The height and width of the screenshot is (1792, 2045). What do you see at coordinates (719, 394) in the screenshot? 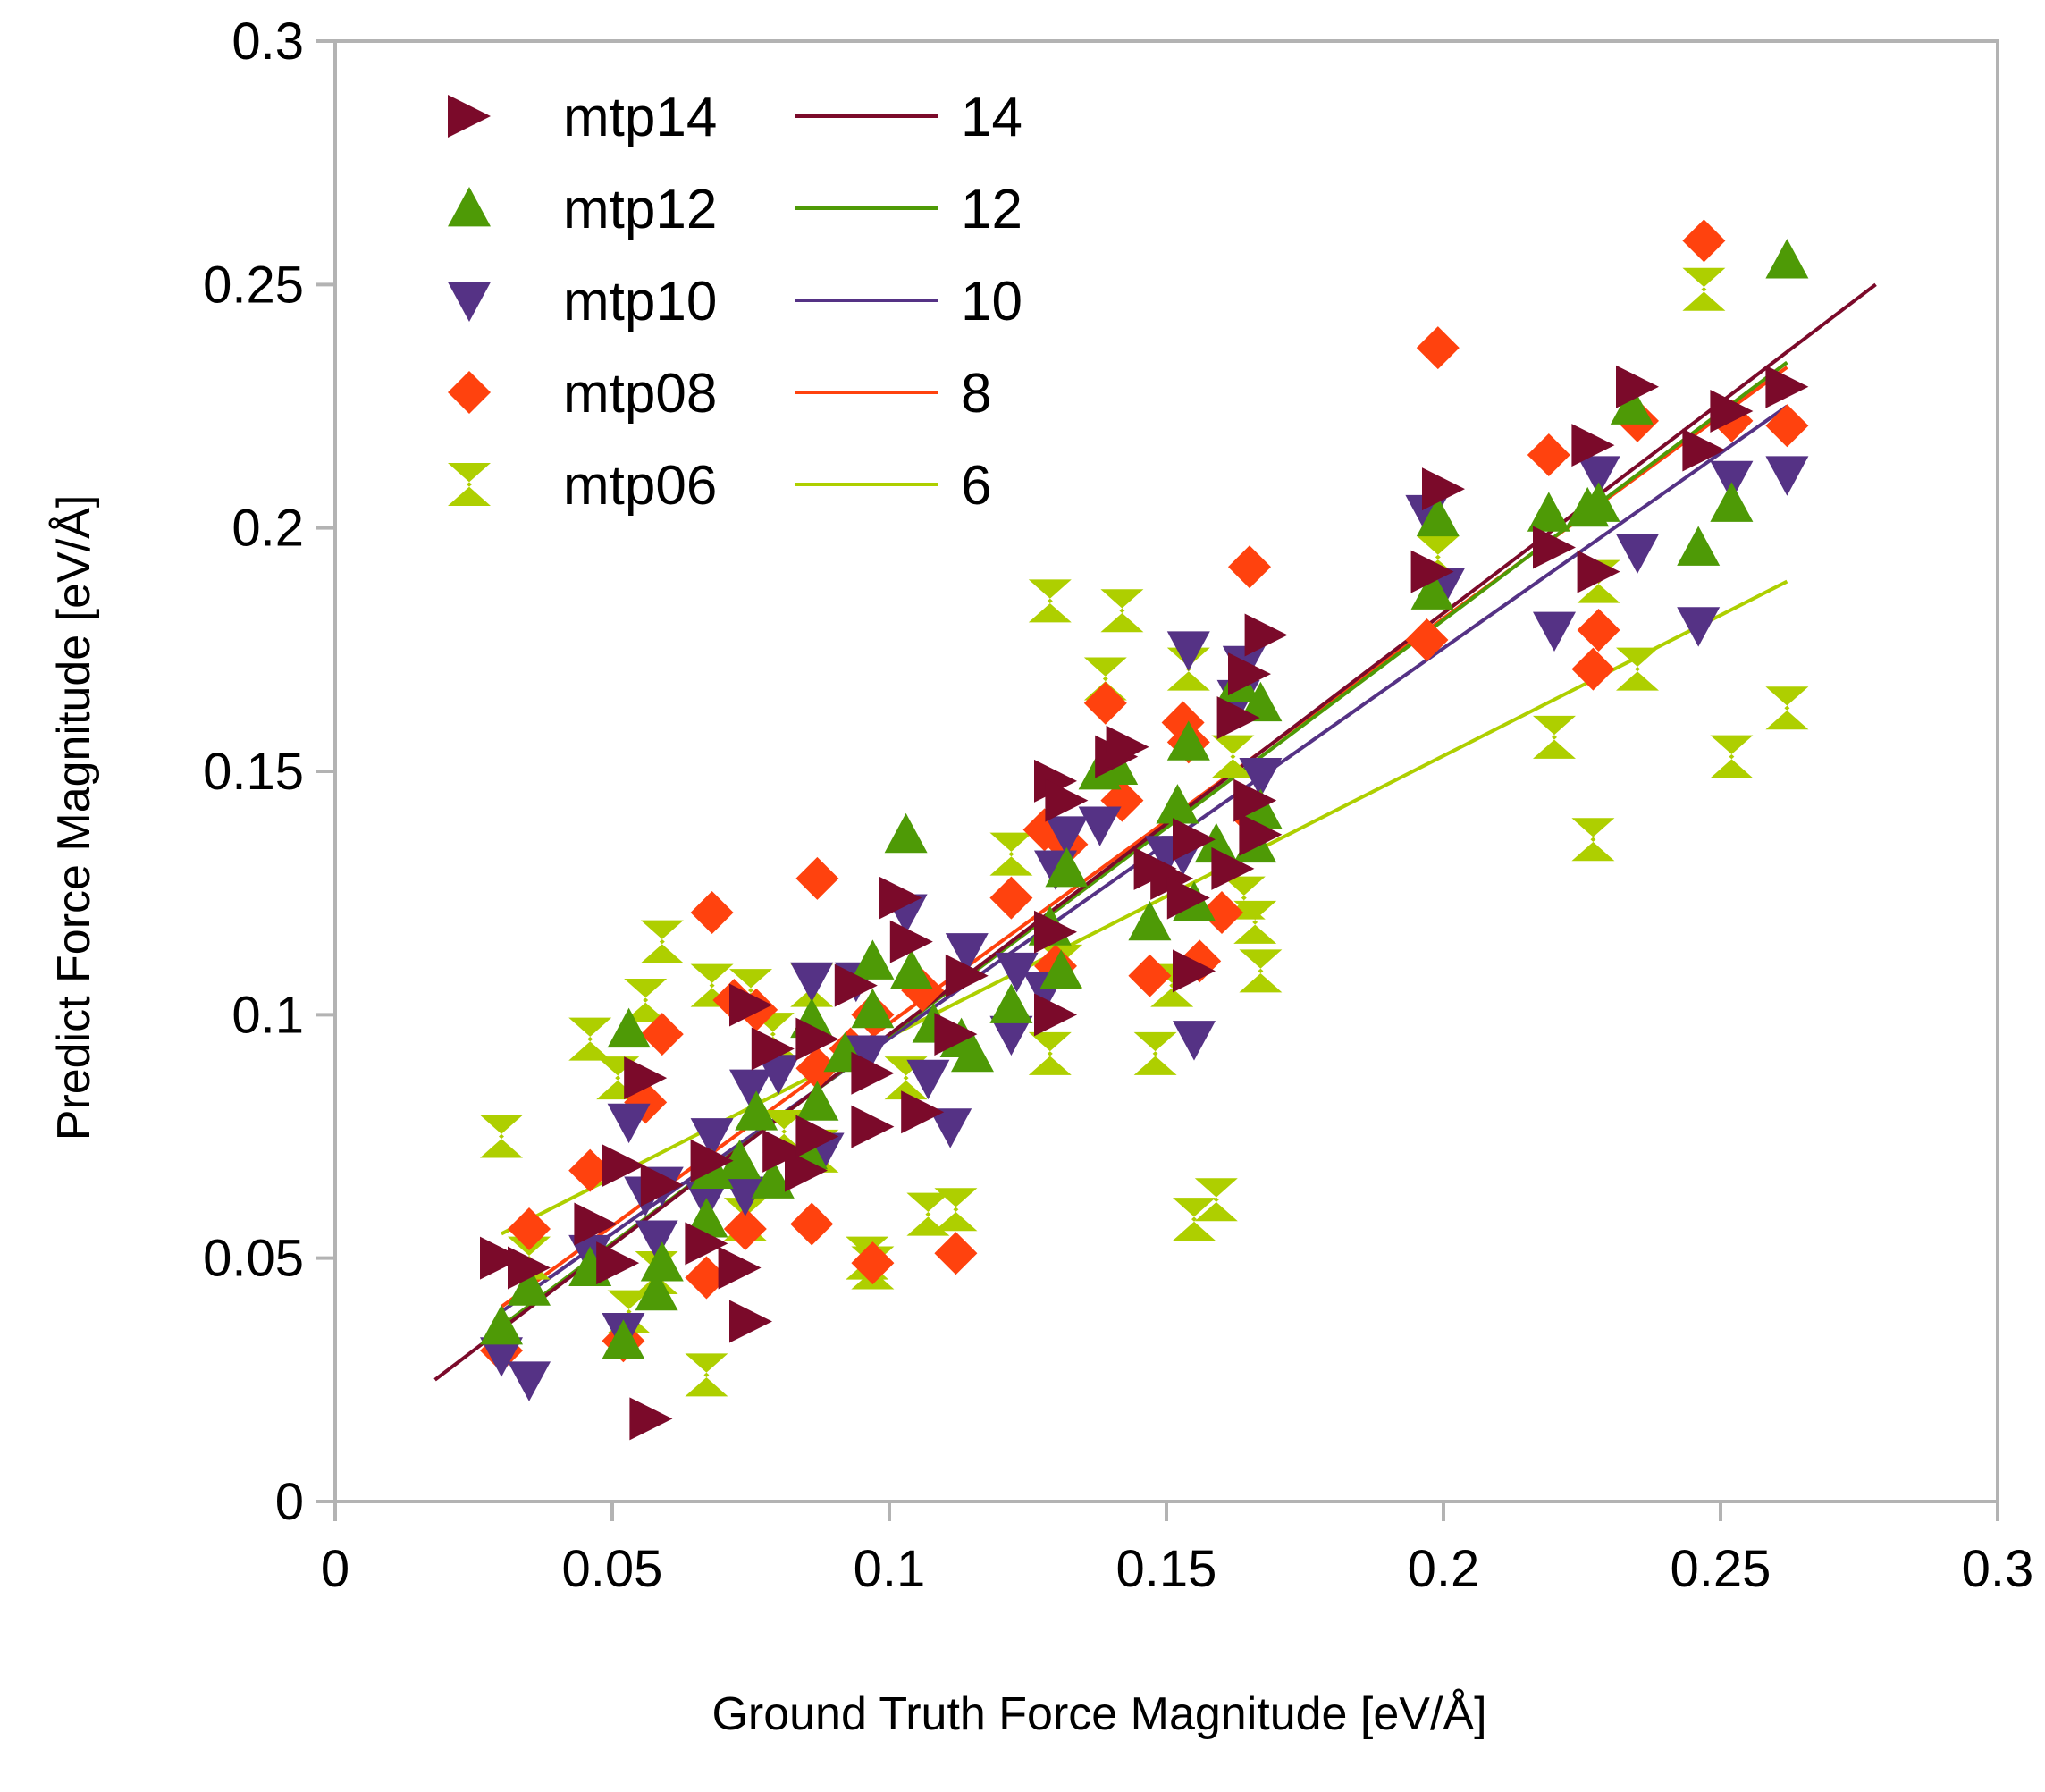
I see `legend-entry-mtp08: mtp08 8` at bounding box center [719, 394].